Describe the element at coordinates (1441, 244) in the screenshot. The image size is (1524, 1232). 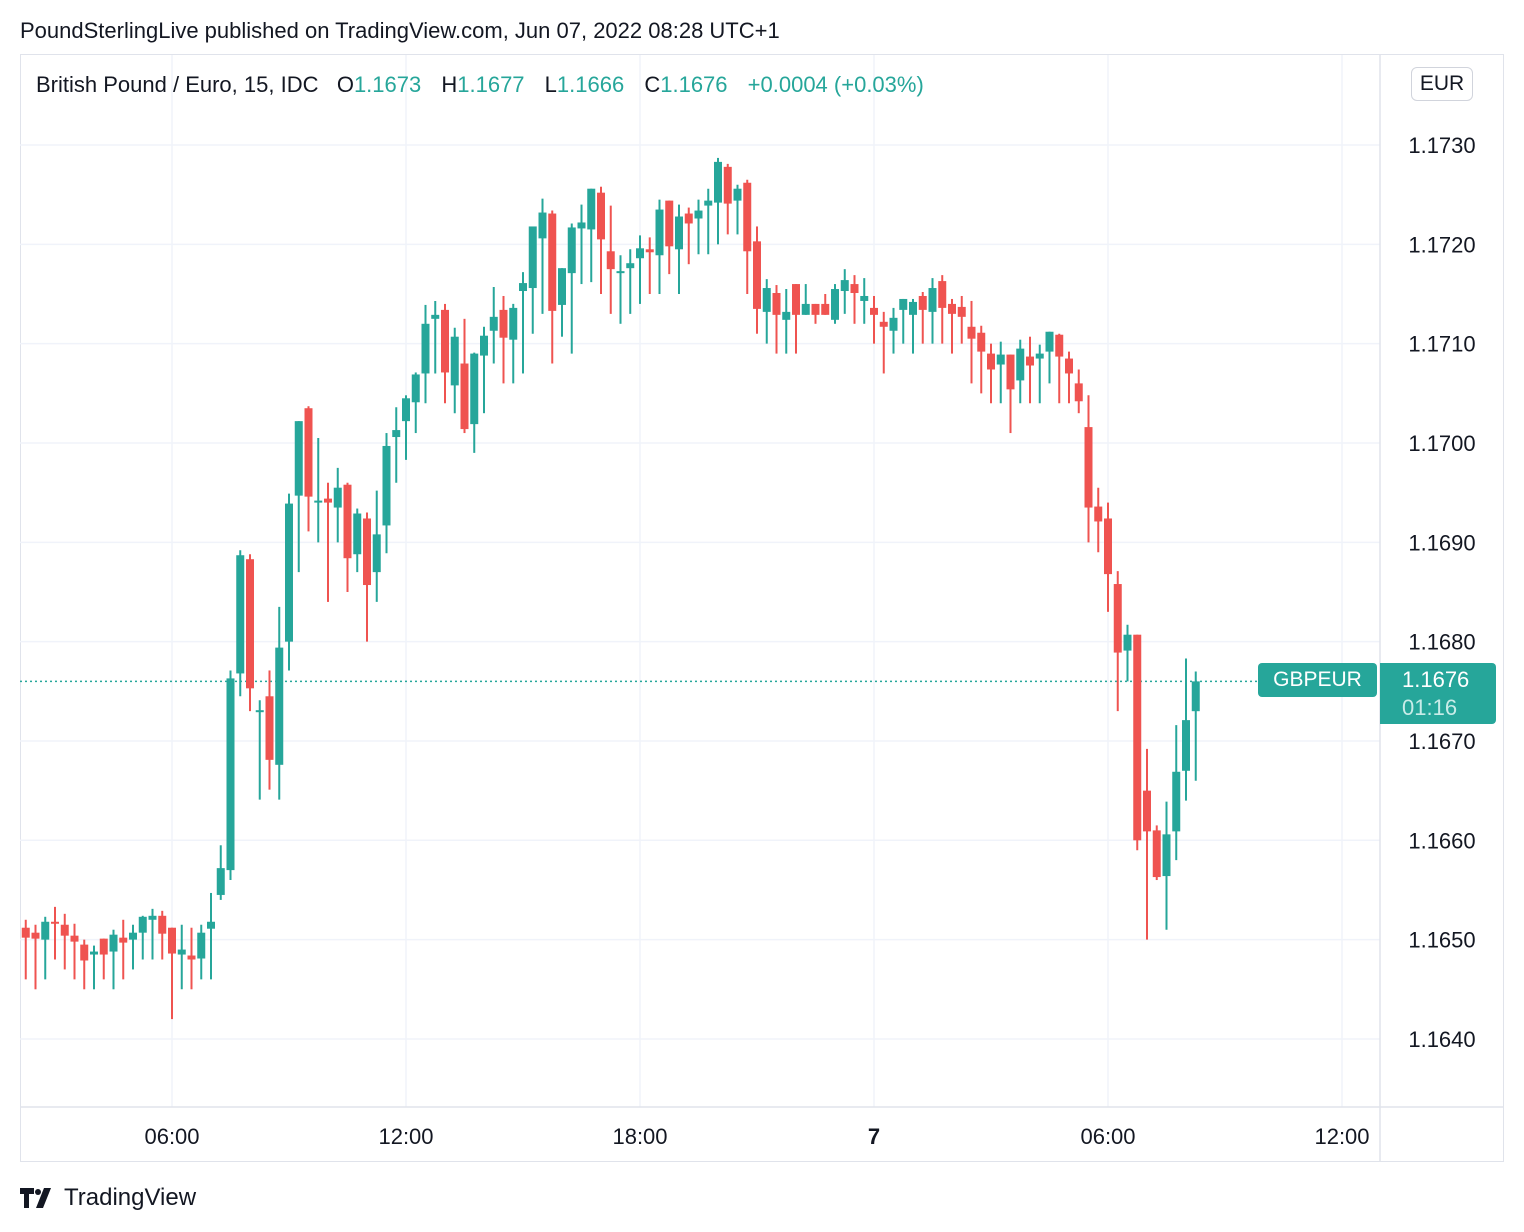
I see `y-tick-label: 1.1720` at that location.